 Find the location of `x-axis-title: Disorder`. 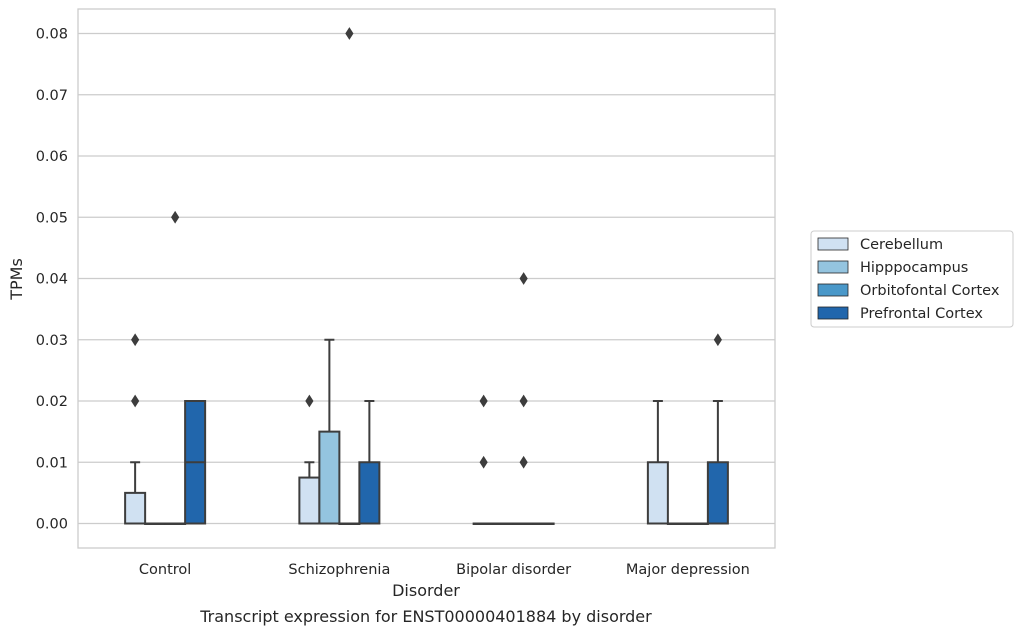

x-axis-title: Disorder is located at coordinates (426, 590).